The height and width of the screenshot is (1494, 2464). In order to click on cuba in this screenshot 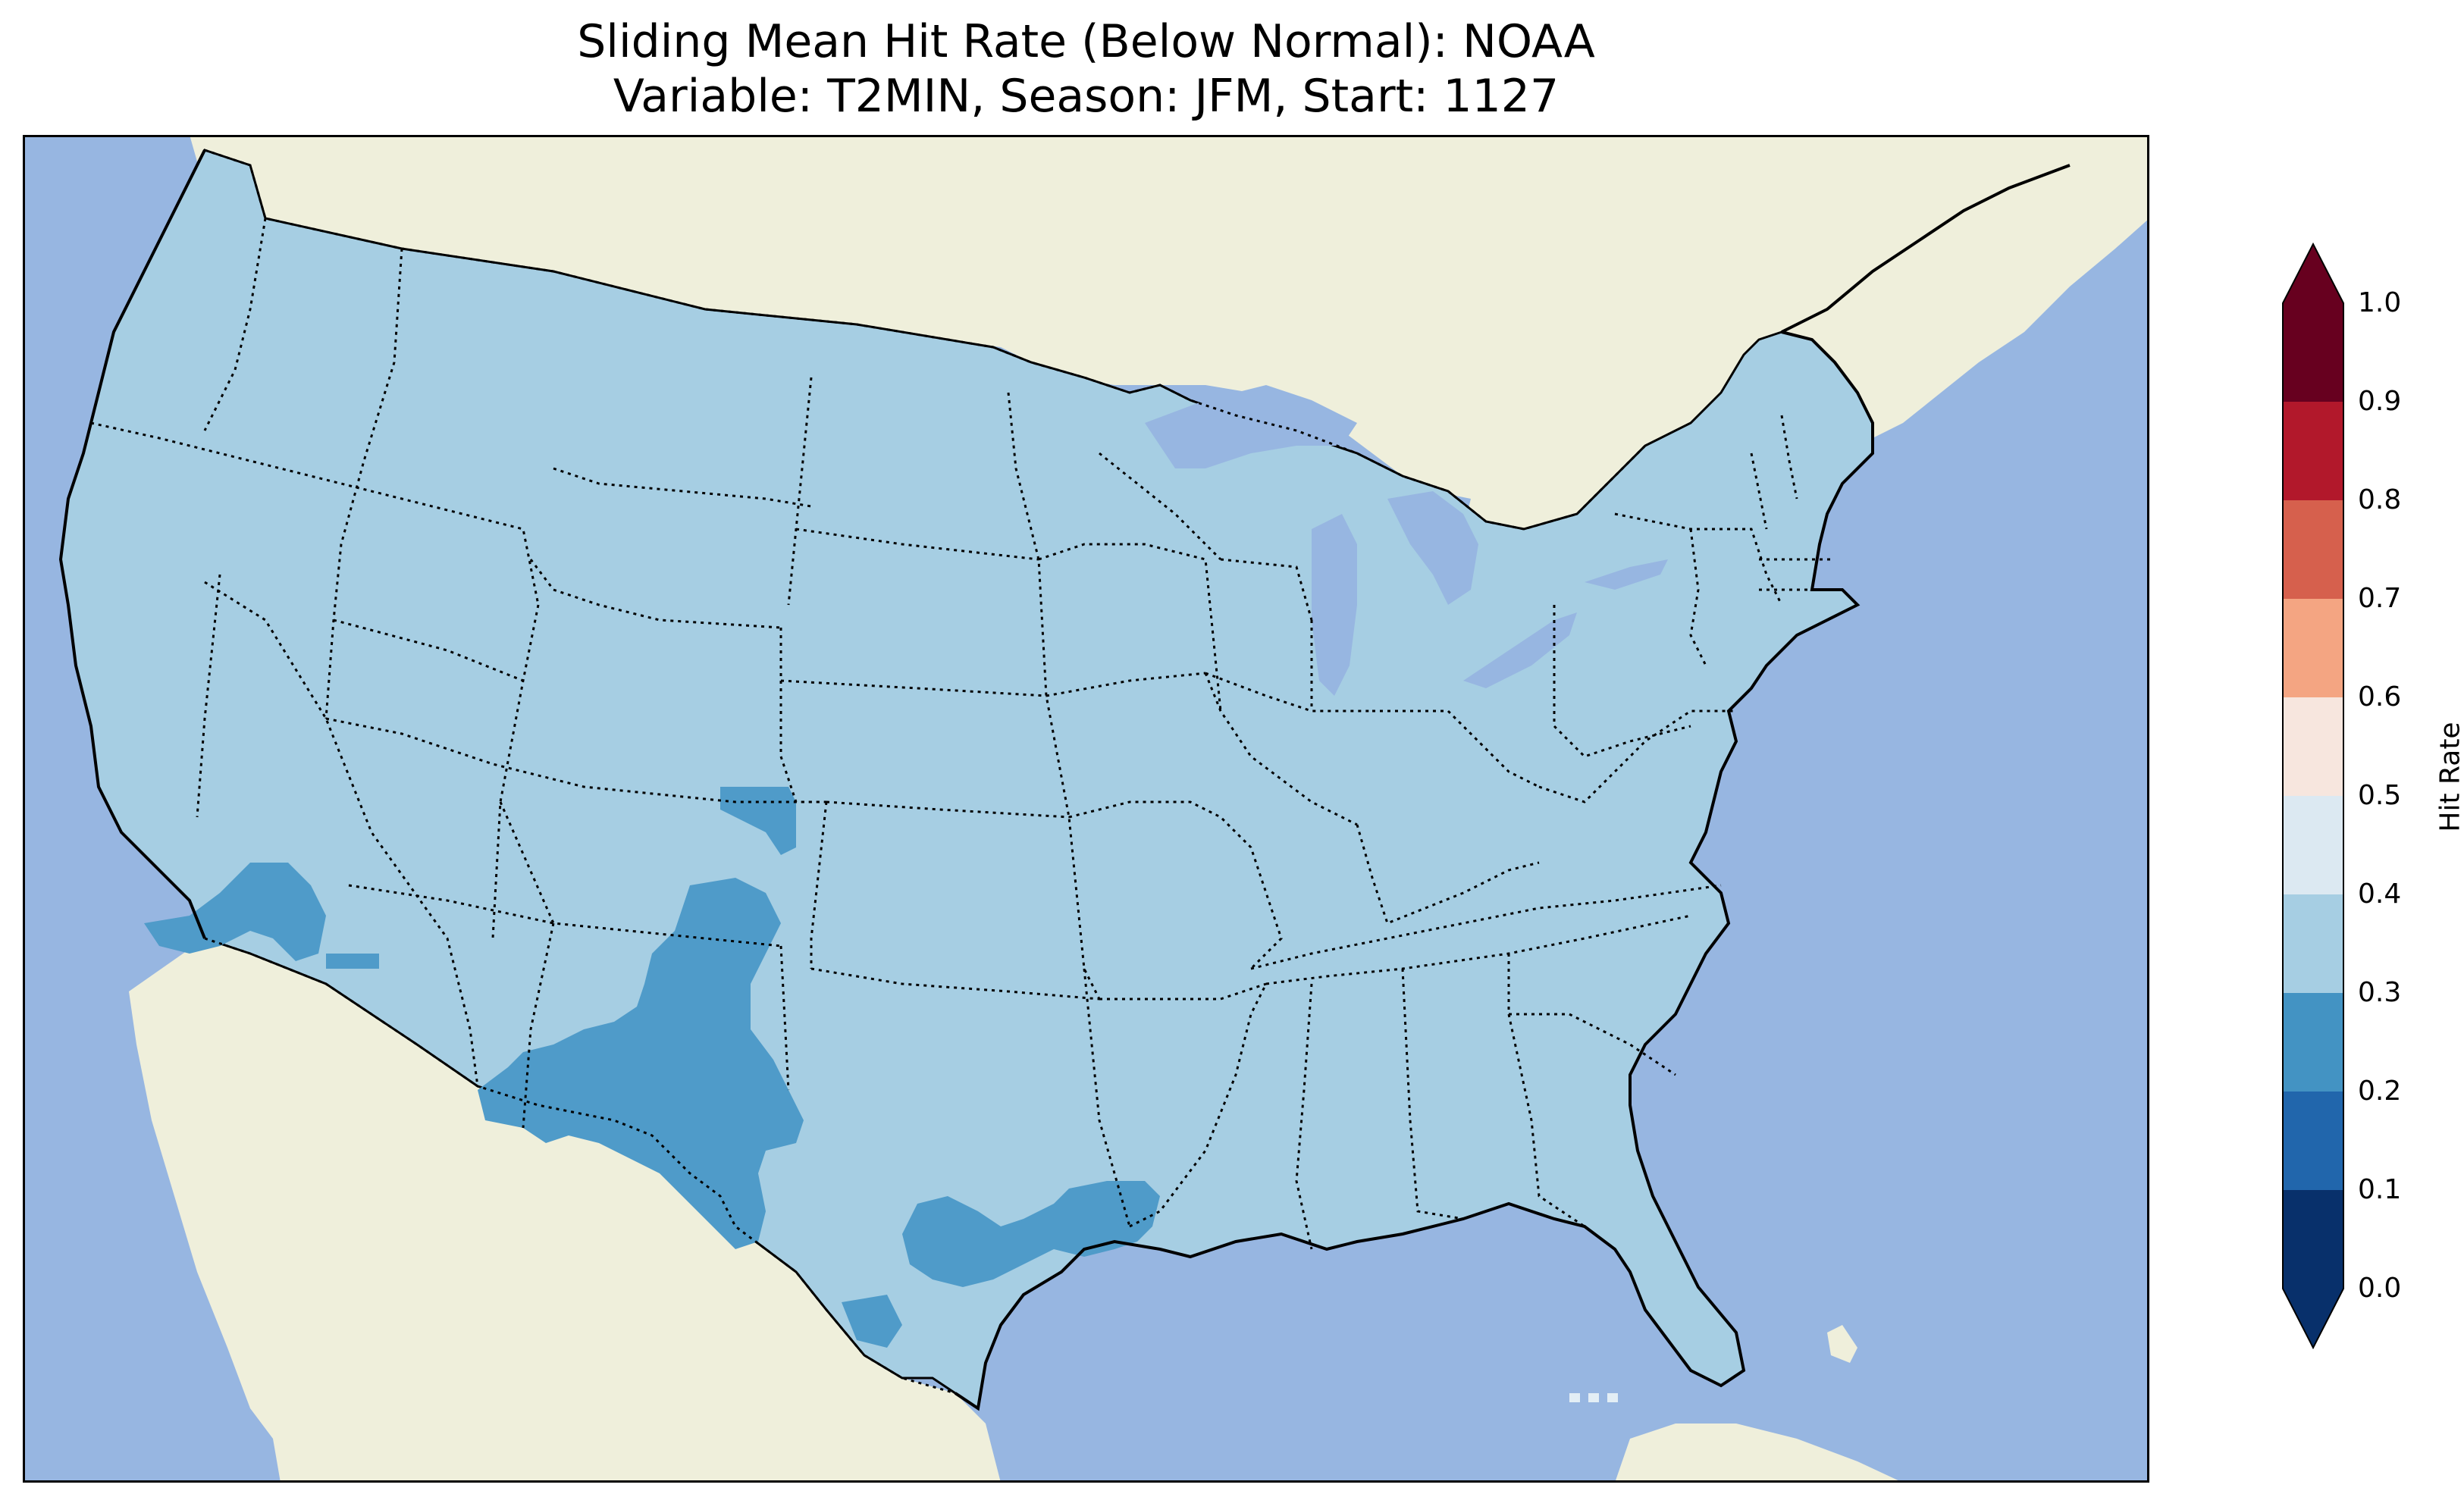, I will do `click(1759, 1453)`.